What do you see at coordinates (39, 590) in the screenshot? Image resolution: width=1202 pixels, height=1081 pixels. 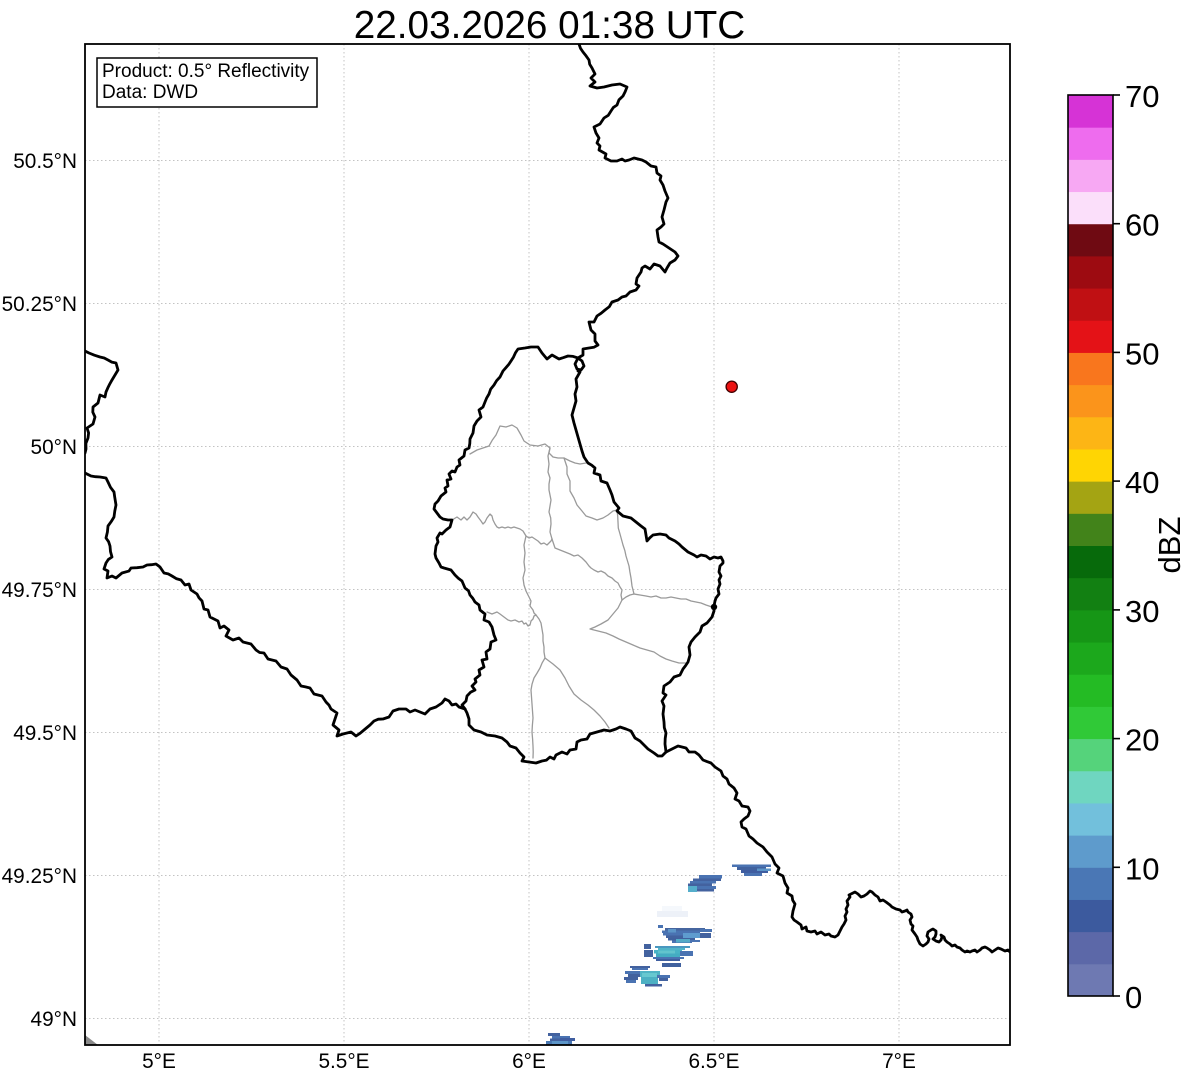 I see `svg-text: 49.75°N` at bounding box center [39, 590].